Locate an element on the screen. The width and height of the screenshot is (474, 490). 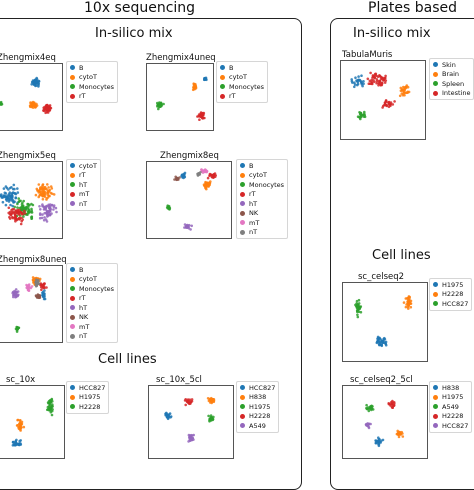
plot-title-sc10x: sc_10x is located at coordinates (21, 380).